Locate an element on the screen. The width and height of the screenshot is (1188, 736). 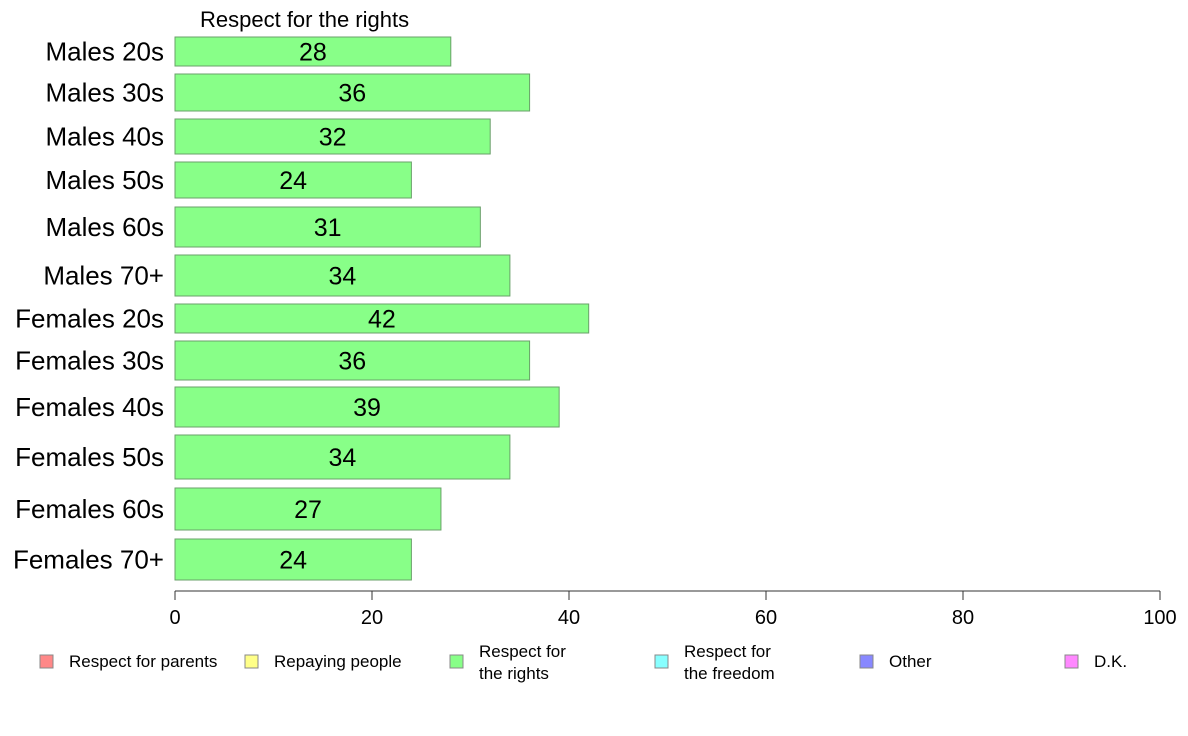
legend-label: Respect for the rights is located at coordinates (522, 662).